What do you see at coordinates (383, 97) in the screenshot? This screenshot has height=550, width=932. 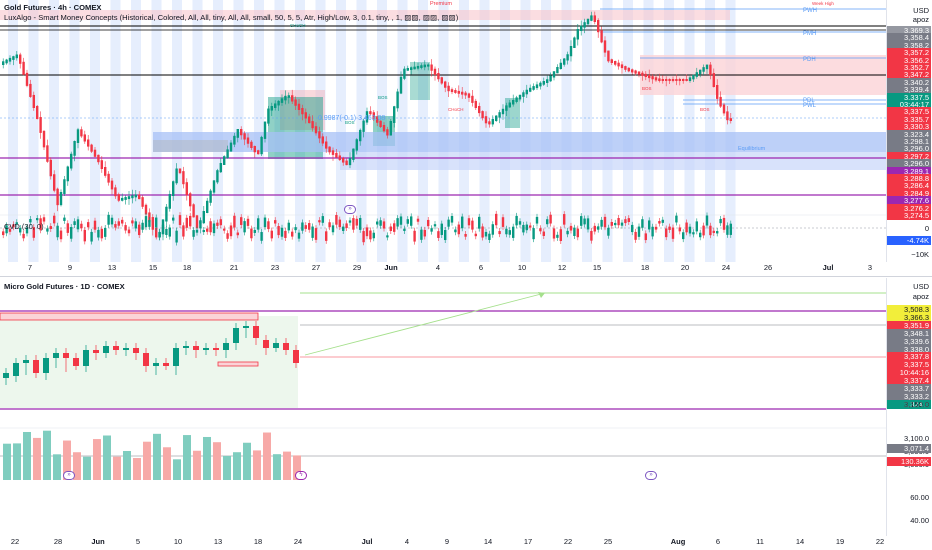 I see `bos-label-a: BOS` at bounding box center [383, 97].